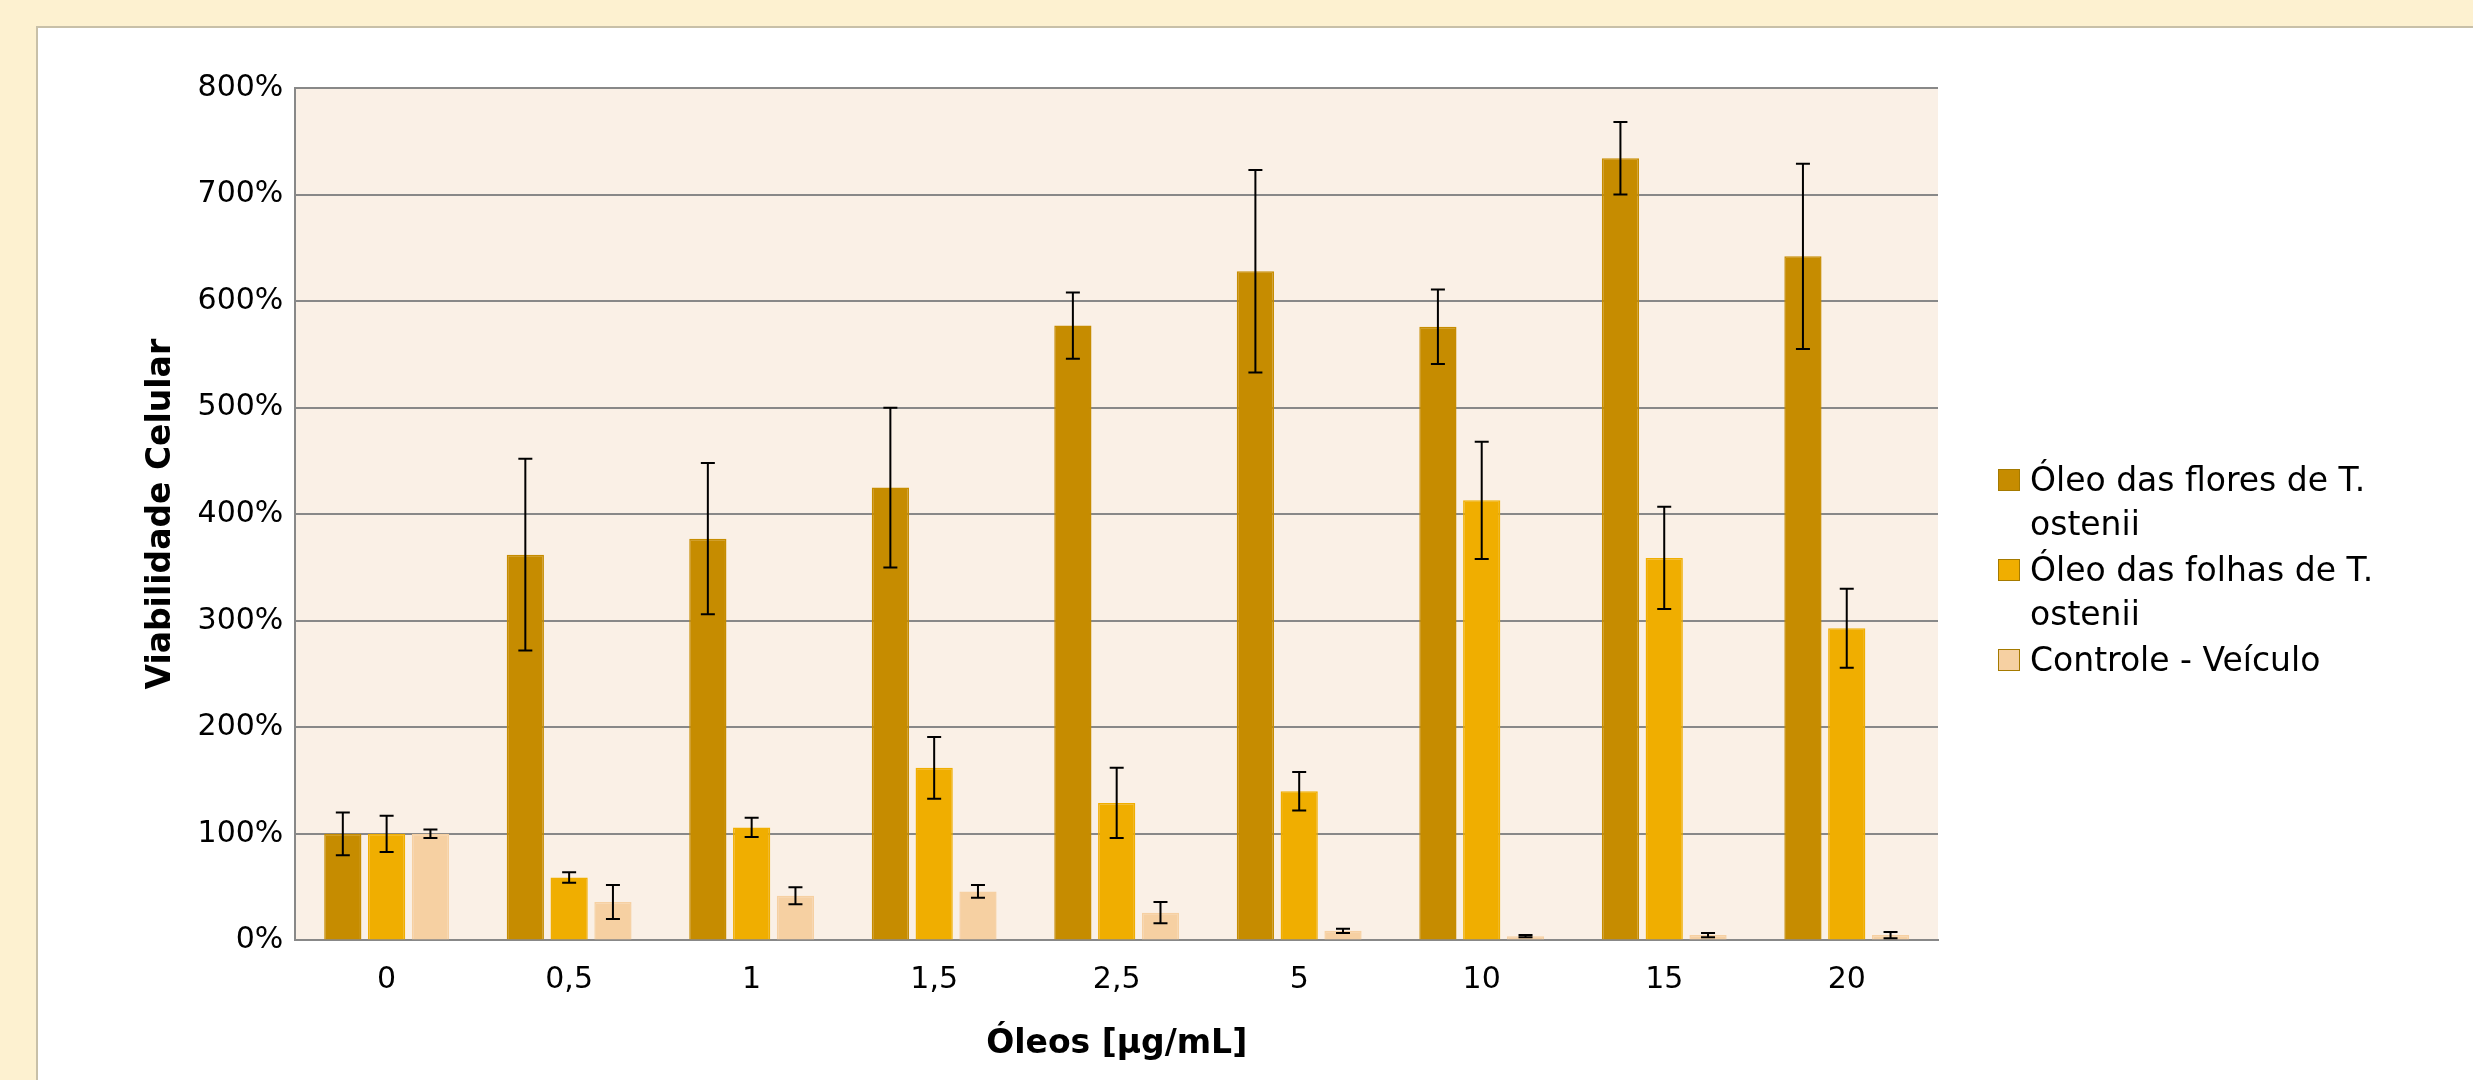  I want to click on x-tick-label: 1, so click(752, 978).